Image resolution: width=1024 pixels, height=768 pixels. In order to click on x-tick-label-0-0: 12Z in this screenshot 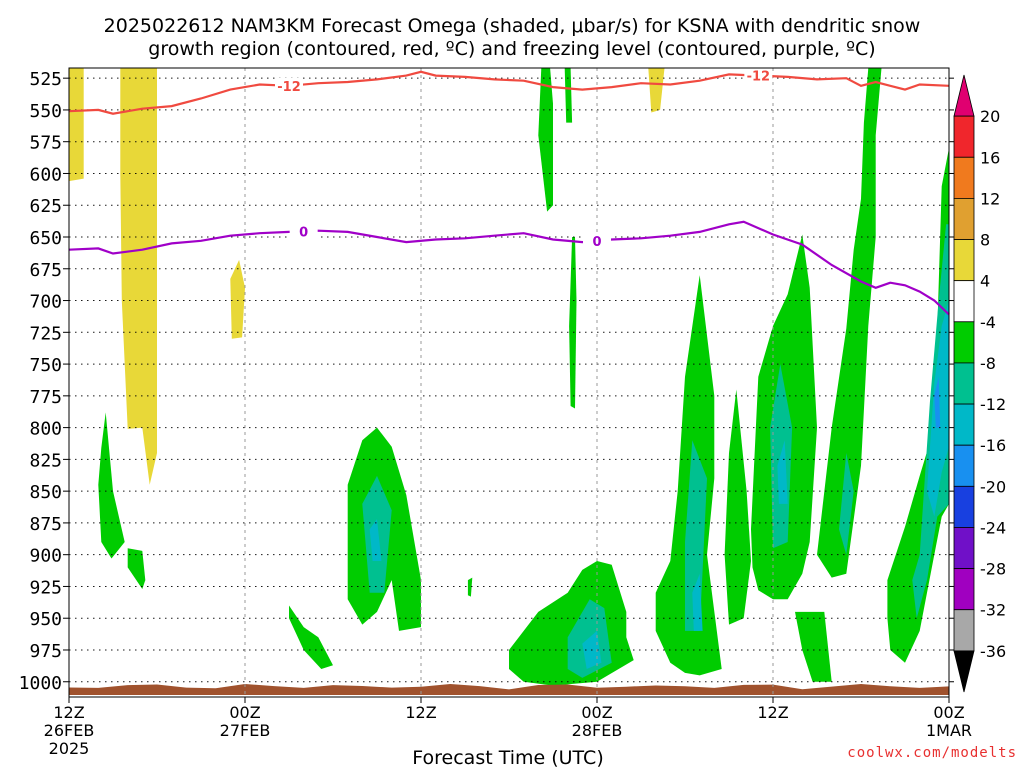, I will do `click(68, 712)`.